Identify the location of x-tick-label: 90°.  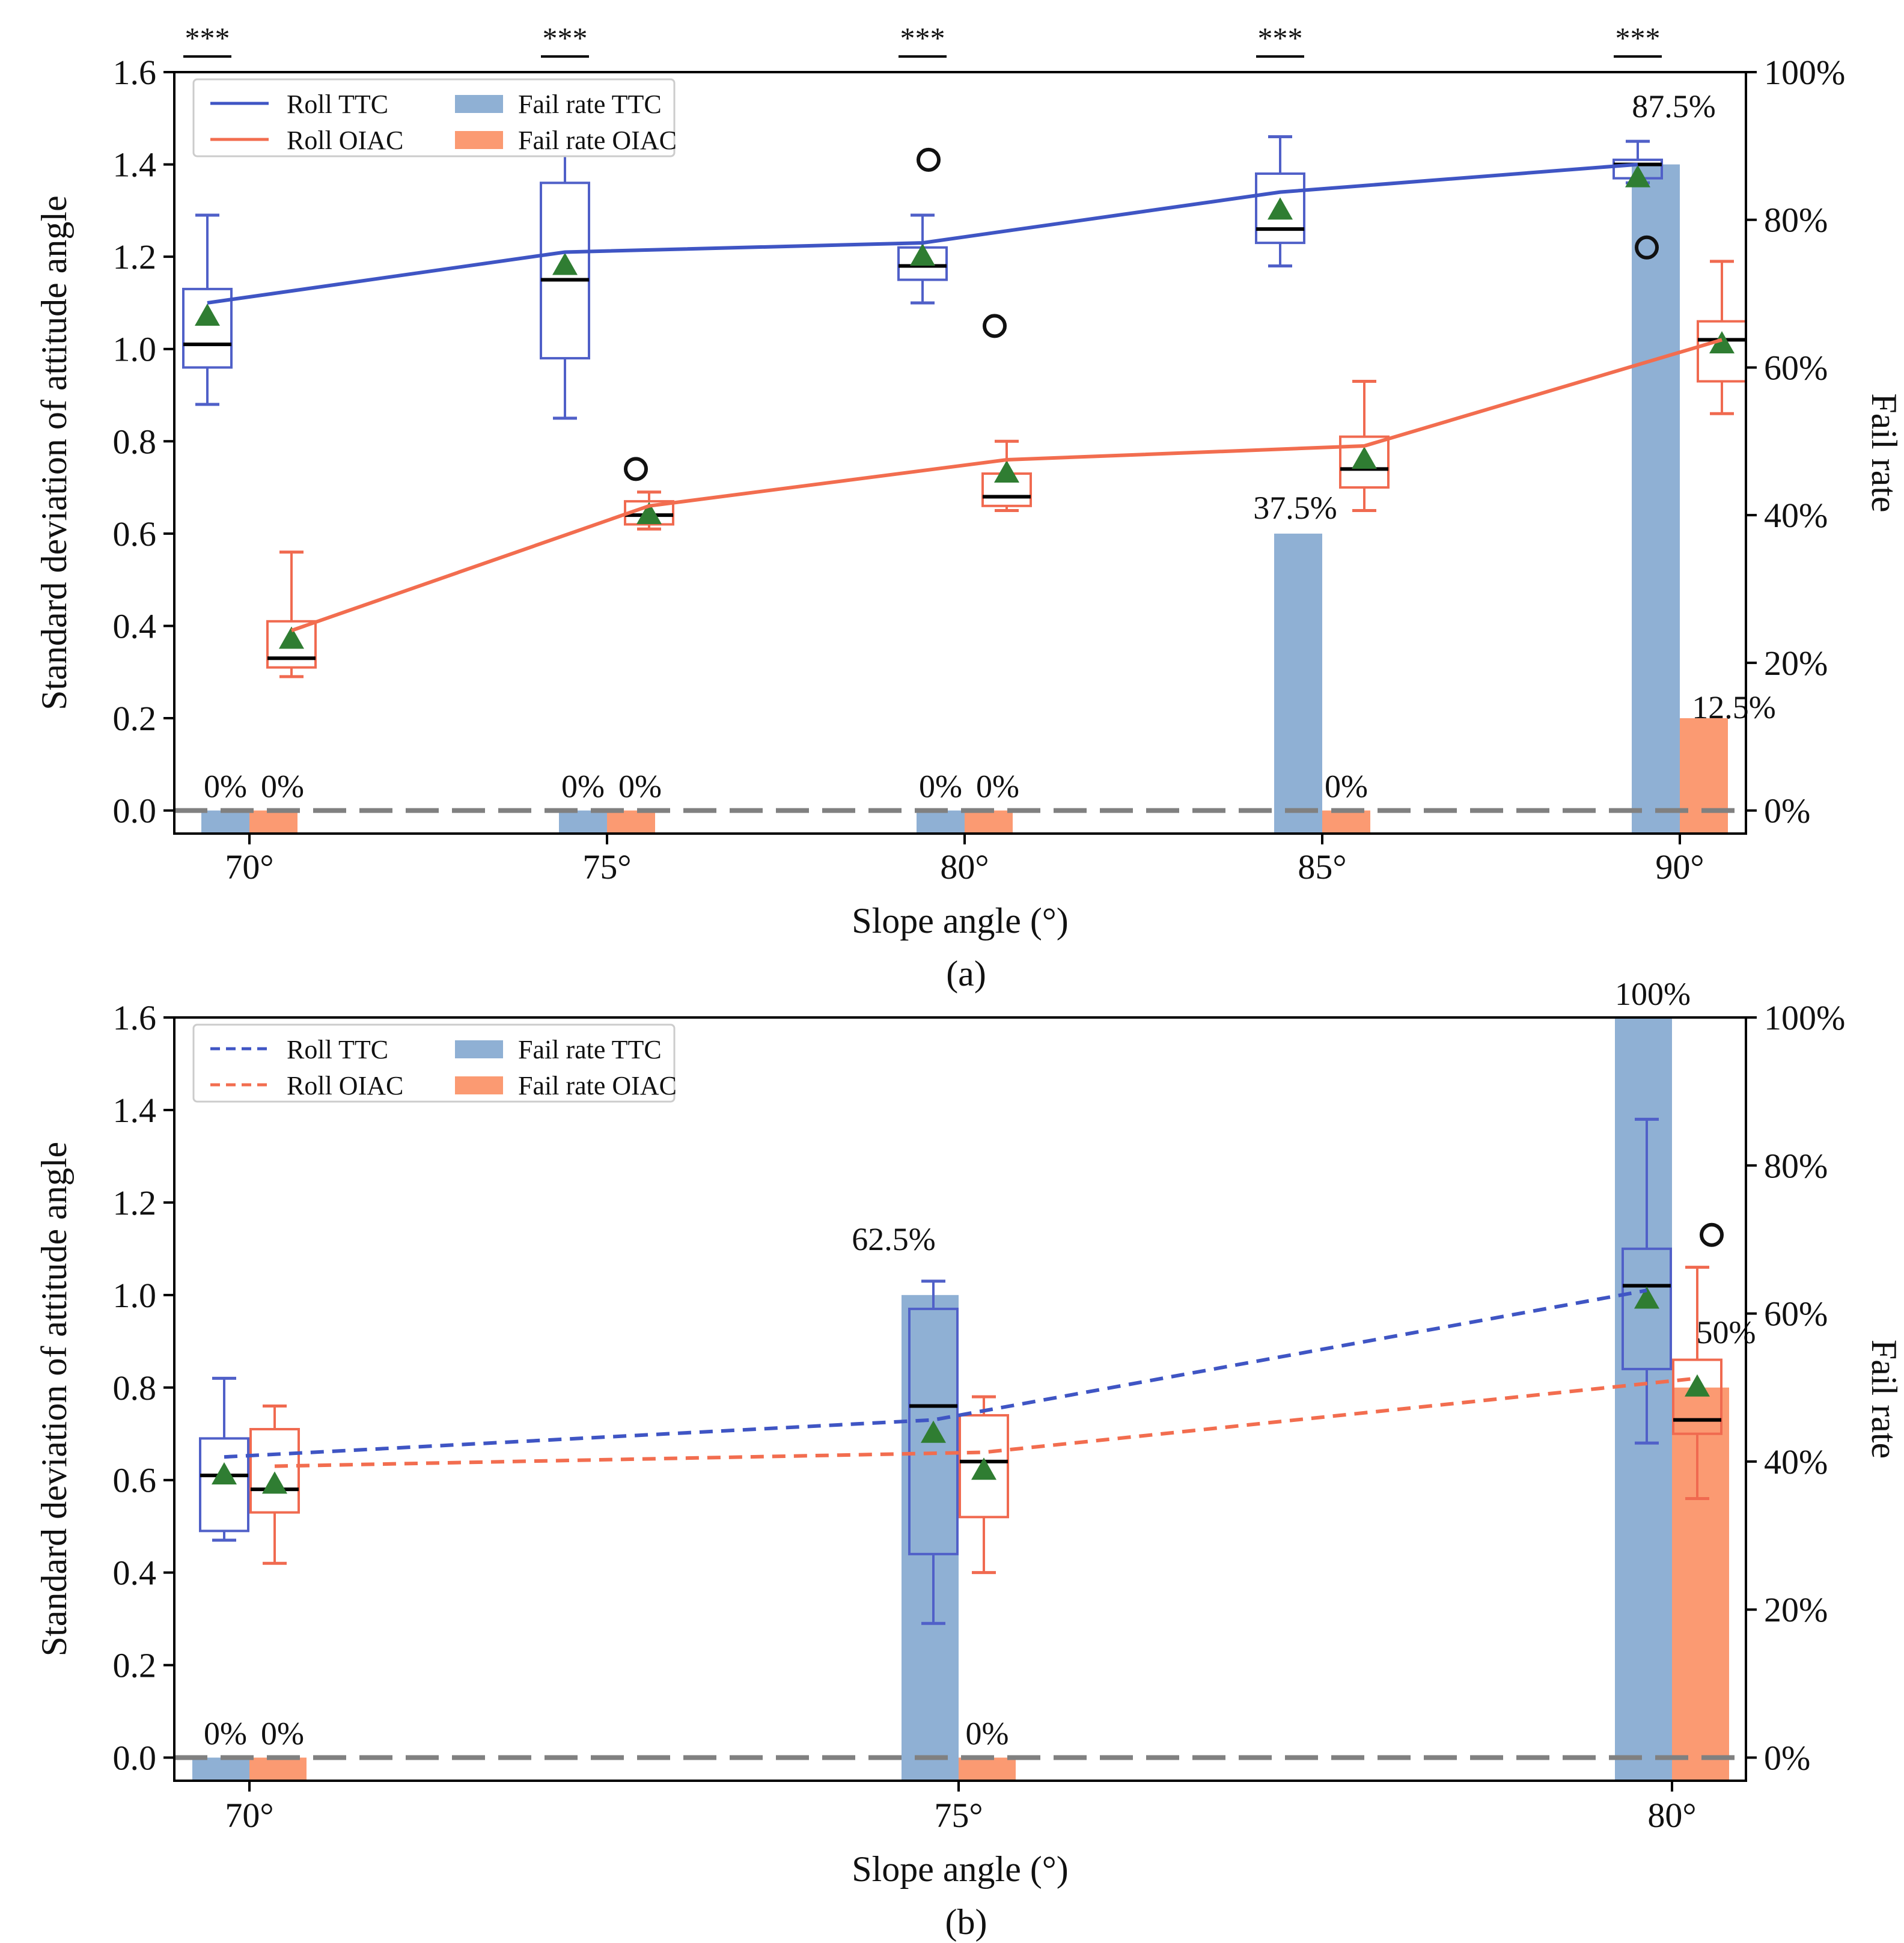
(1679, 866).